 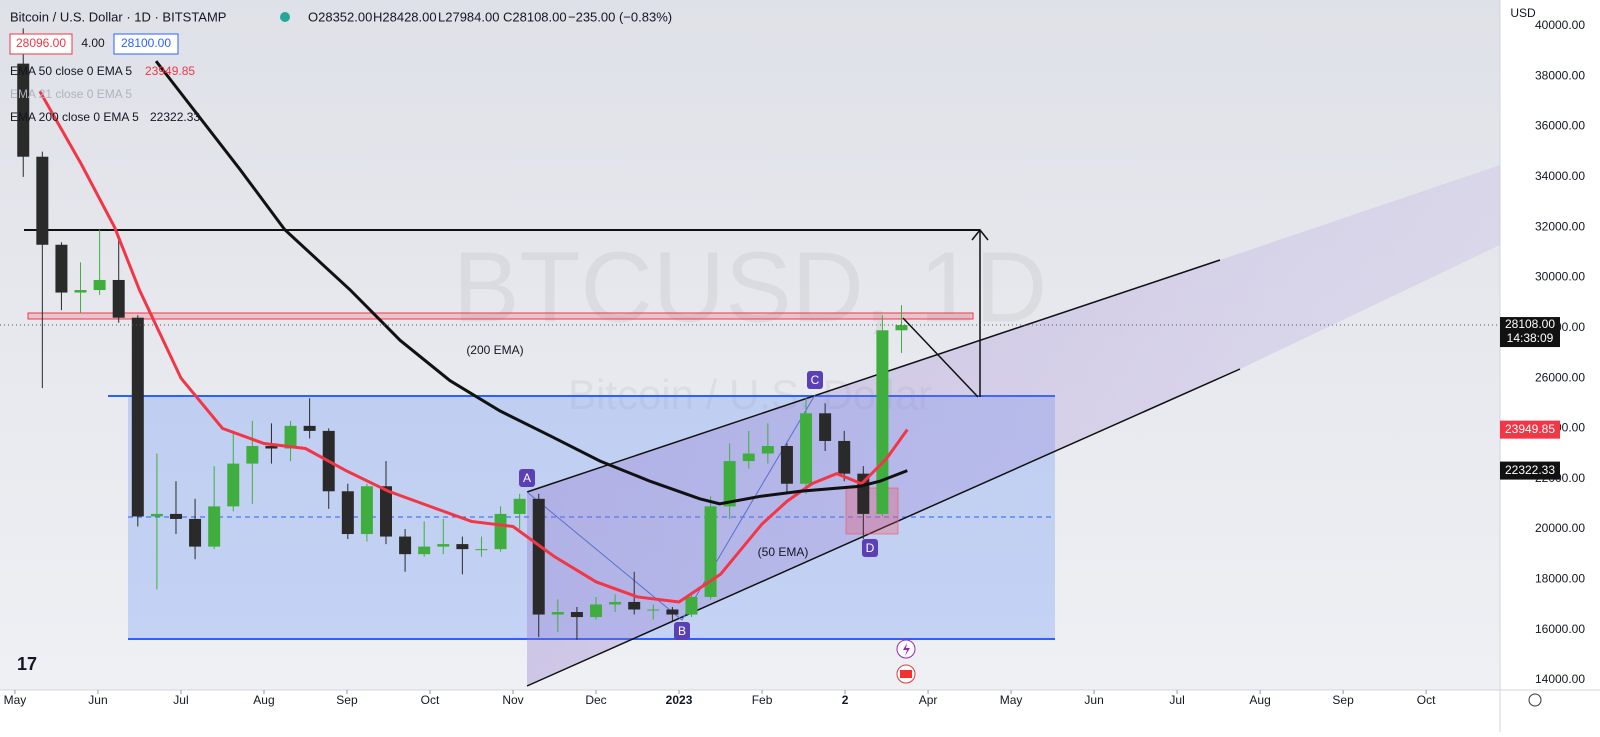 I want to click on logo: 17, so click(x=27, y=664).